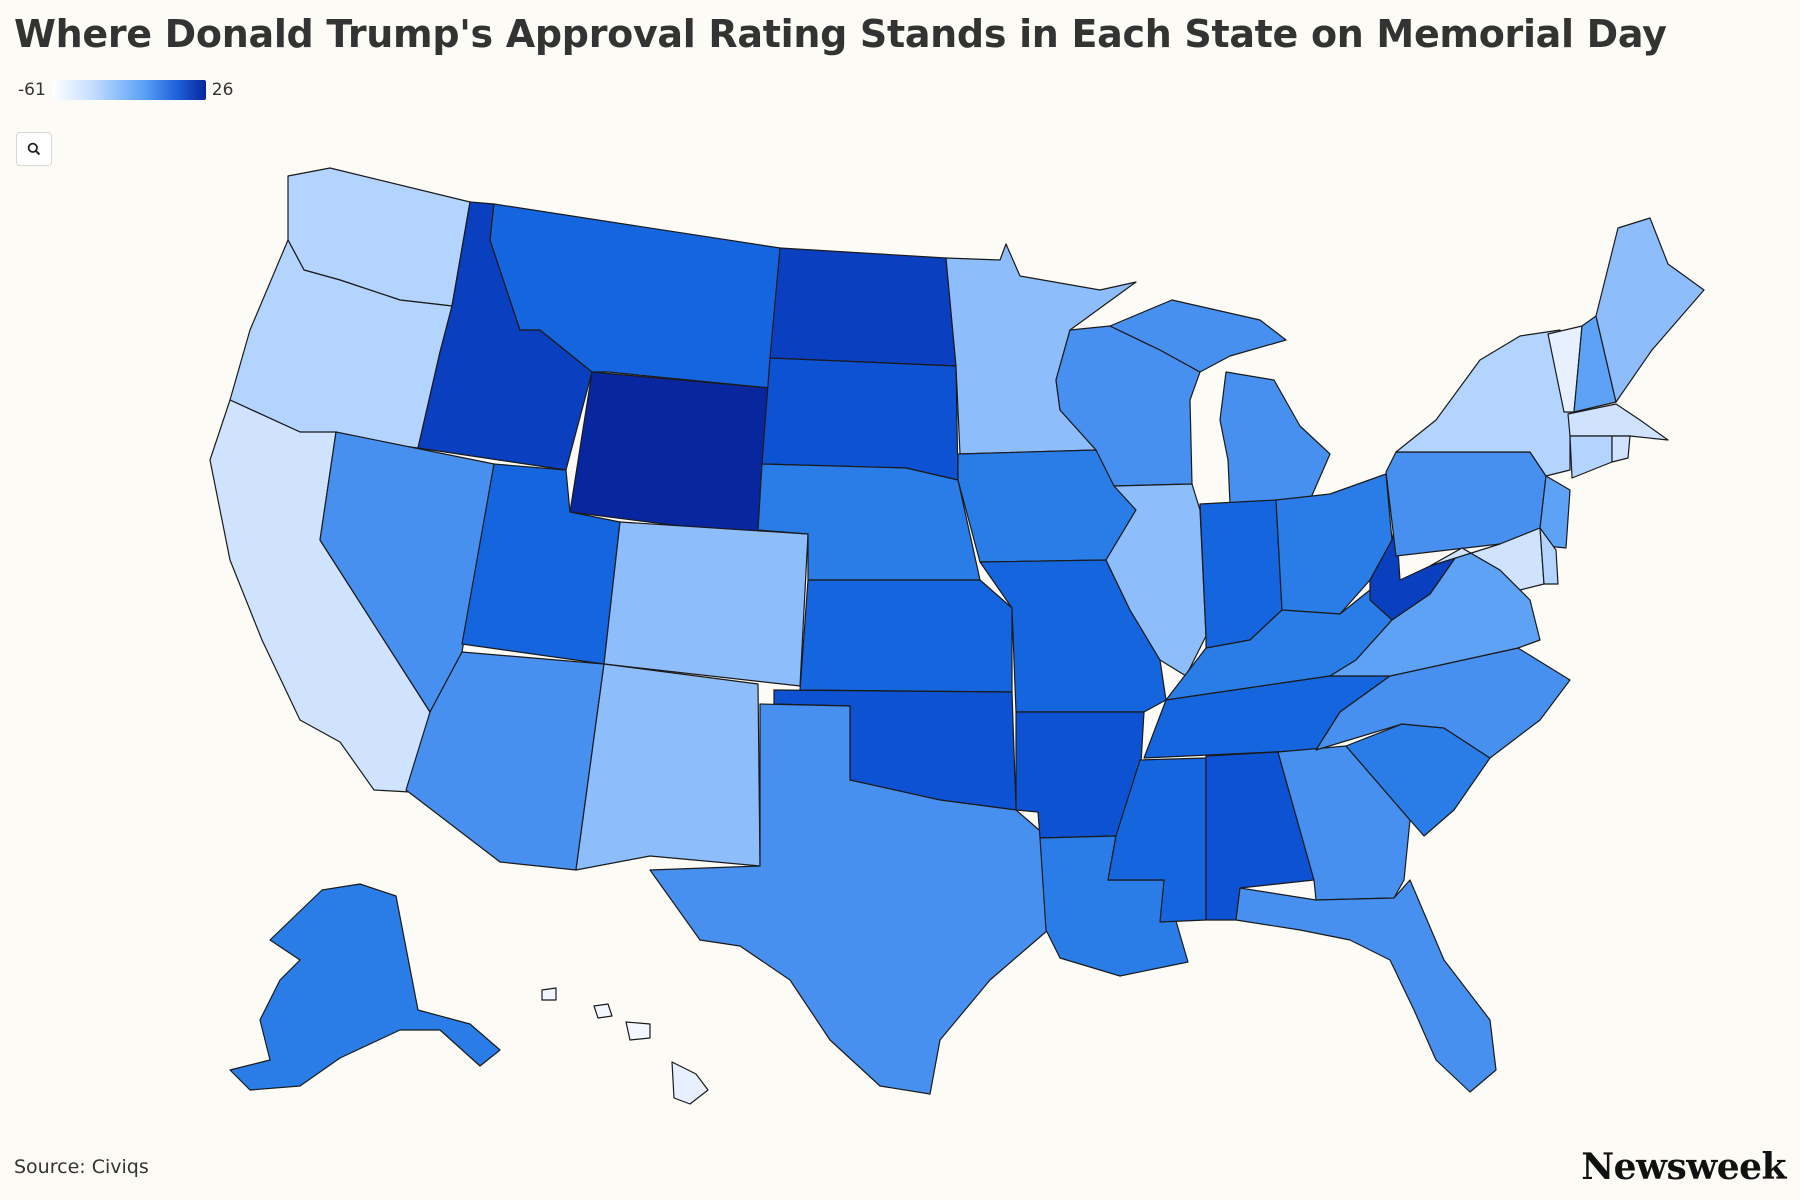 This screenshot has width=1800, height=1200. Describe the element at coordinates (670, 454) in the screenshot. I see `state-wyoming` at that location.